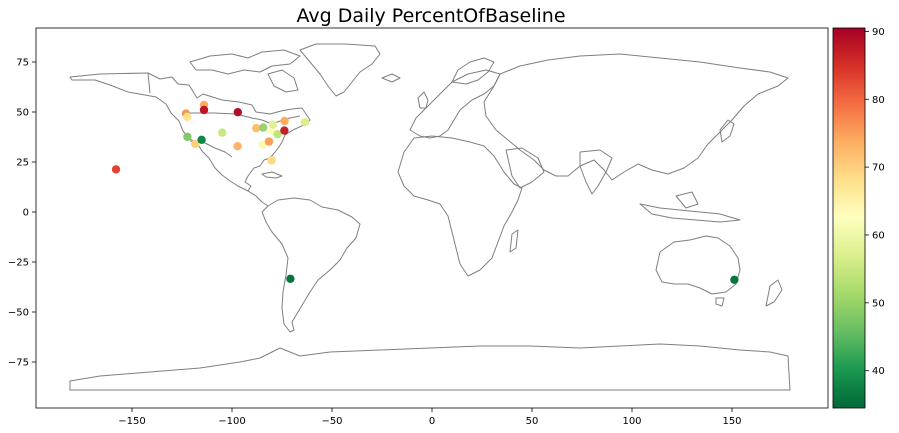 This screenshot has width=899, height=433. Describe the element at coordinates (731, 421) in the screenshot. I see `x-tick-label: 150` at that location.